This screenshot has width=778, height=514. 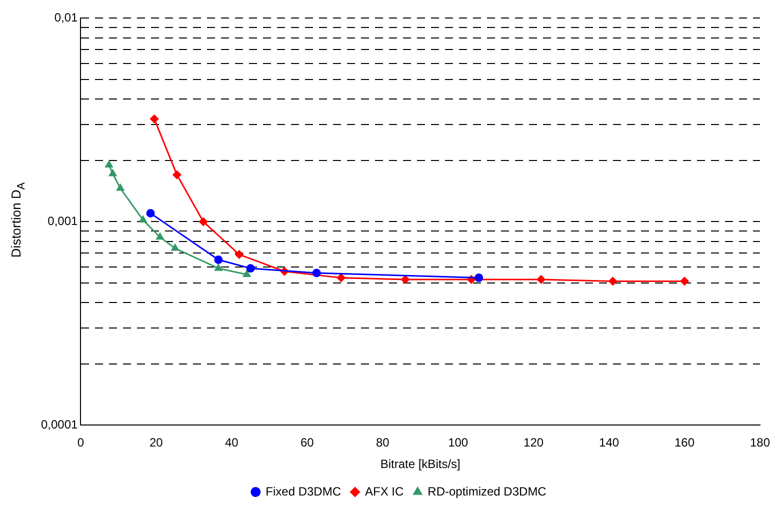 I want to click on x-tick-label: 80, so click(x=383, y=443).